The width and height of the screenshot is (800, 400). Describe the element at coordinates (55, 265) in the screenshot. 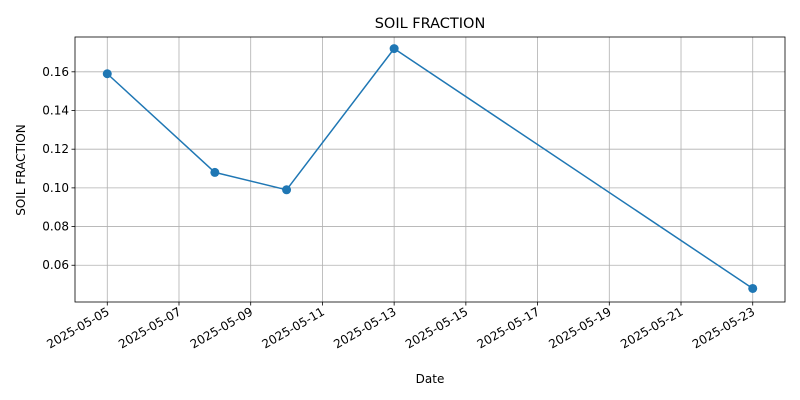

I see `y-tick-label: 0.06` at that location.